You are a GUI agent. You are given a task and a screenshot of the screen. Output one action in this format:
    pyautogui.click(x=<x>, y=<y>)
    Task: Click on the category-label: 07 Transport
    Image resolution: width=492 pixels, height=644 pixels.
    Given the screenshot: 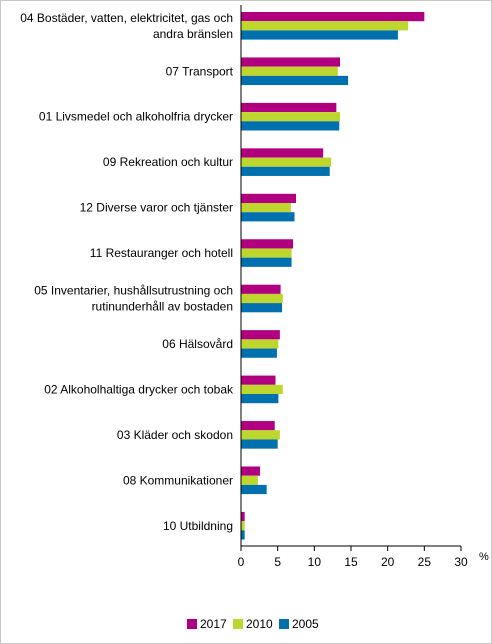 What is the action you would take?
    pyautogui.click(x=200, y=71)
    